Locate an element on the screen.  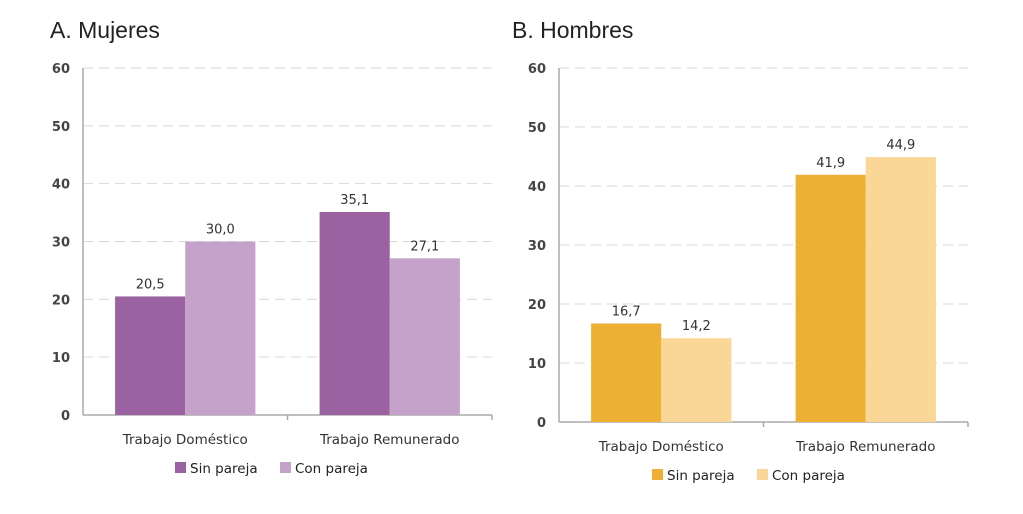
data-label: 27,1 is located at coordinates (424, 246).